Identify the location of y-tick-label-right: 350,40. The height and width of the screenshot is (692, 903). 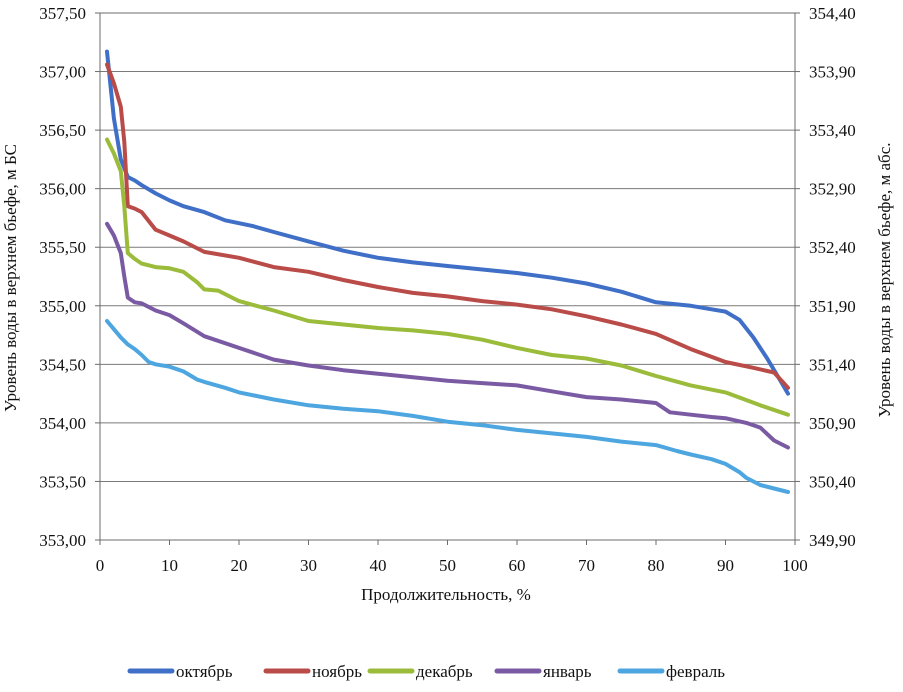
(832, 481).